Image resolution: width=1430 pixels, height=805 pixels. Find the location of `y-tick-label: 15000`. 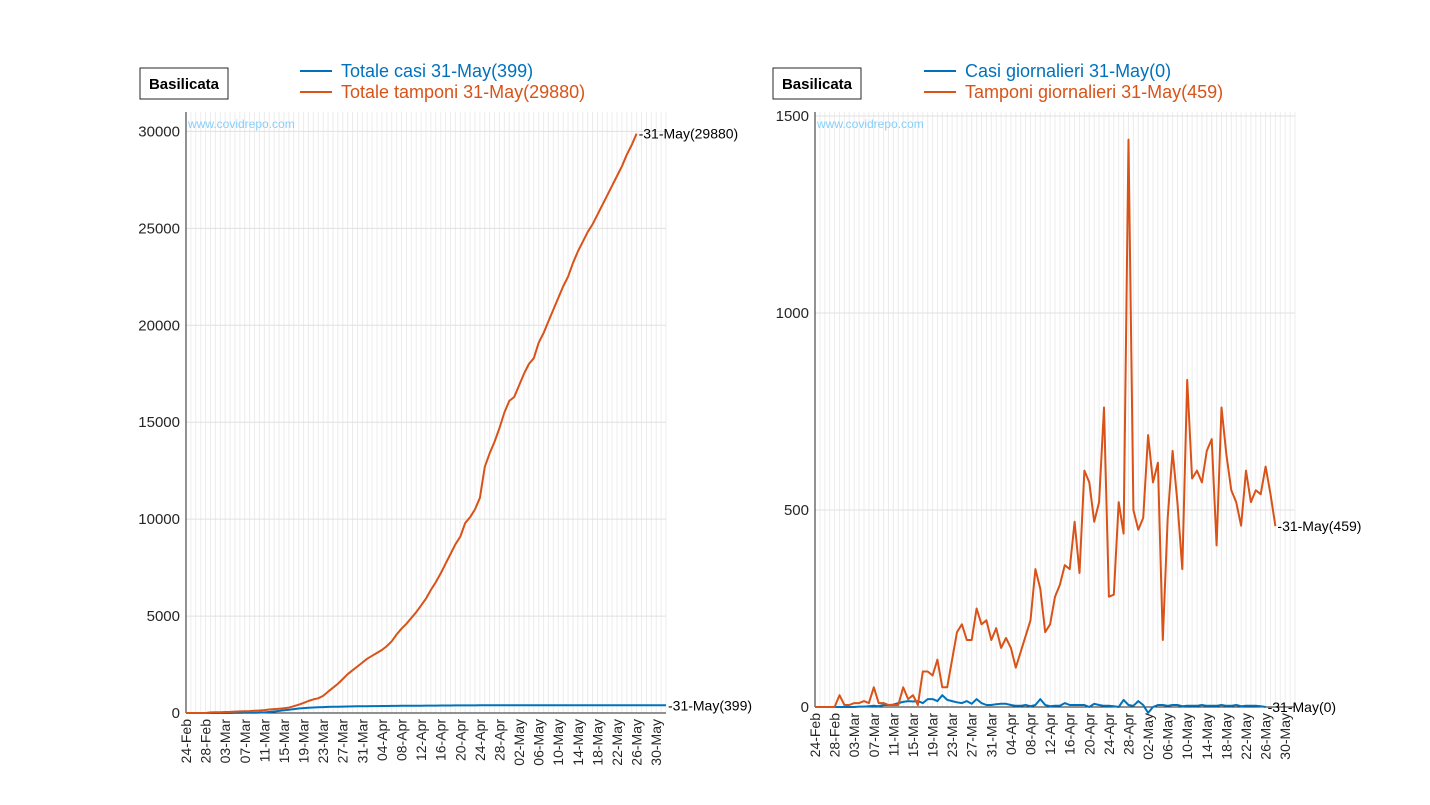

y-tick-label: 15000 is located at coordinates (159, 422).